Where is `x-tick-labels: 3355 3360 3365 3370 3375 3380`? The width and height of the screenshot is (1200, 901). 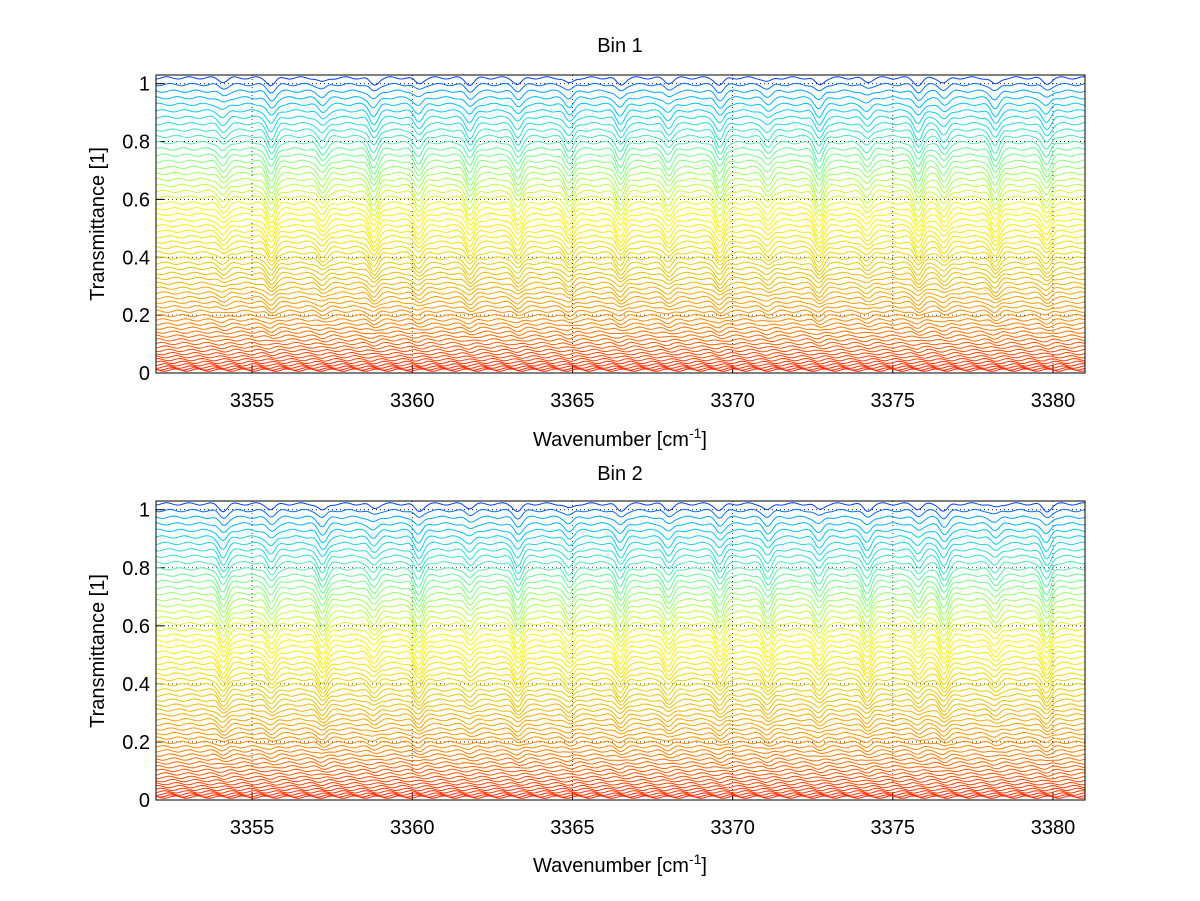 x-tick-labels: 3355 3360 3365 3370 3375 3380 is located at coordinates (652, 401).